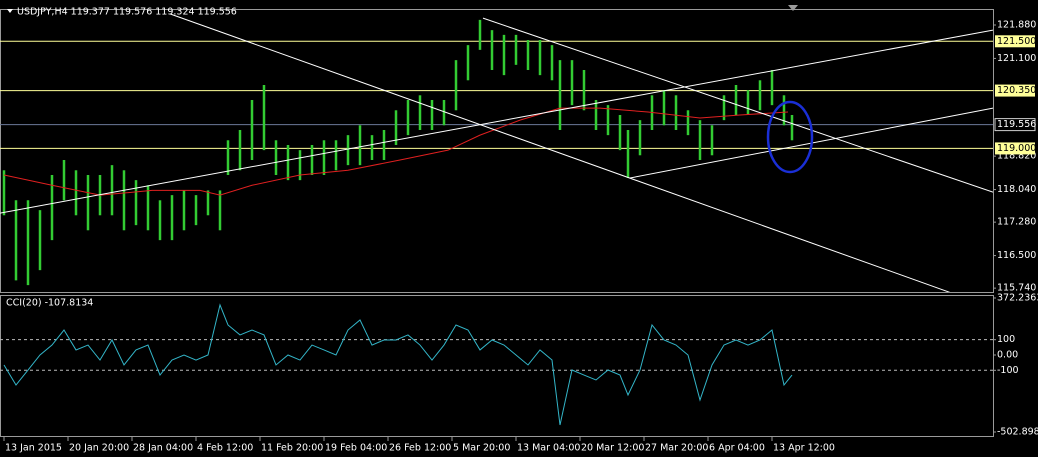 This screenshot has height=457, width=1038. What do you see at coordinates (33, 448) in the screenshot?
I see `x-tick-label: 13 Jan 2015` at bounding box center [33, 448].